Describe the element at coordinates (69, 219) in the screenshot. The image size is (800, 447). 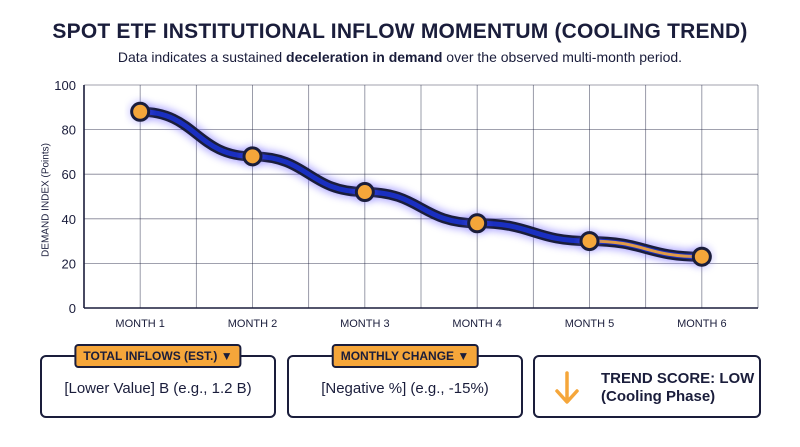
I see `y-tick-label: 40` at that location.